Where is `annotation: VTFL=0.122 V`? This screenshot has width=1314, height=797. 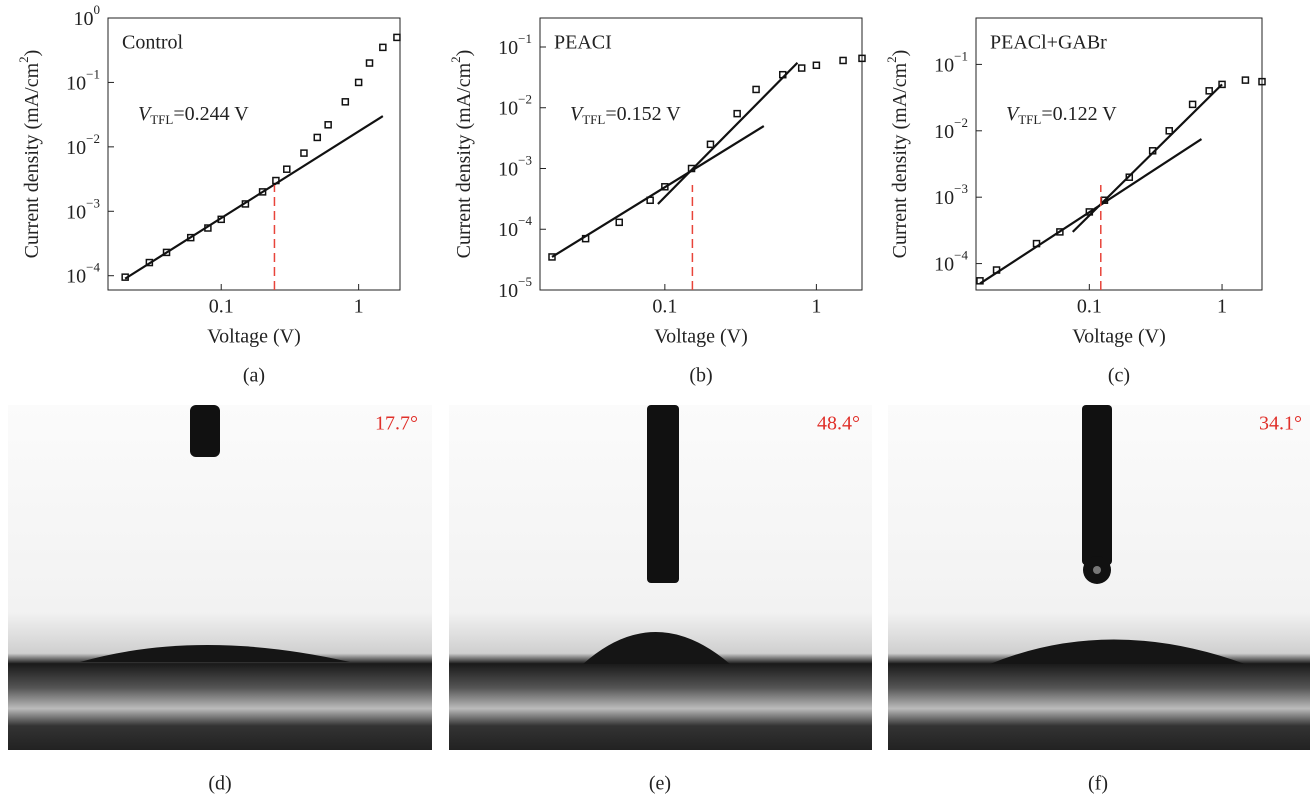
annotation: VTFL=0.122 V is located at coordinates (1061, 115).